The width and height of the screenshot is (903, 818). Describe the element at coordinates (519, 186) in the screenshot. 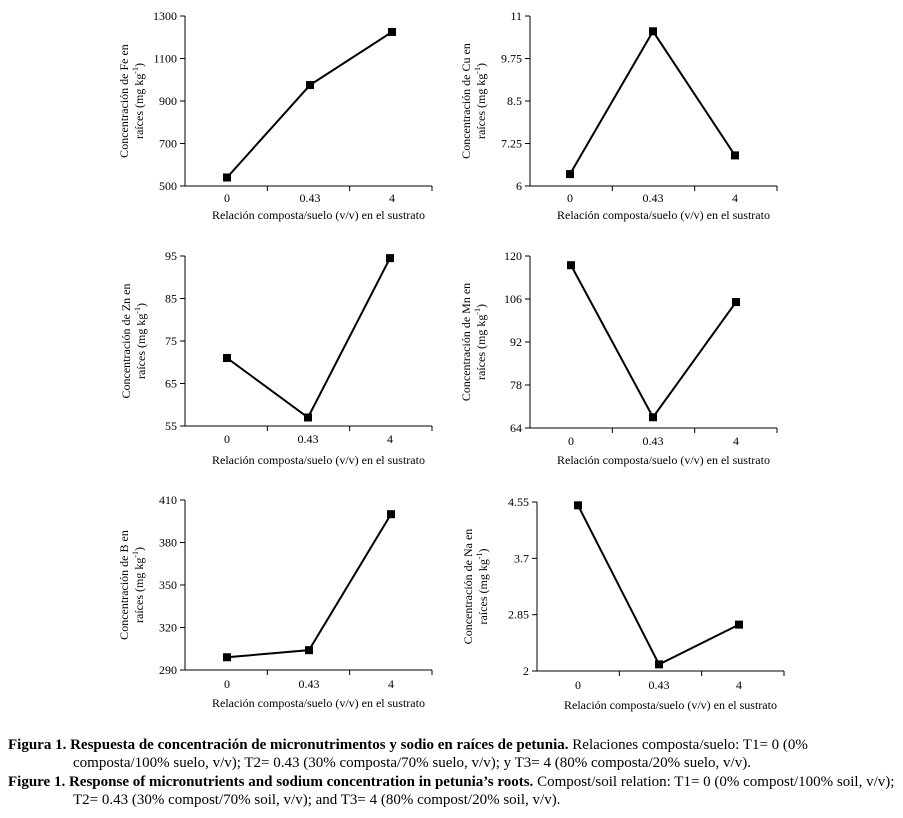

I see `y-tick-label: 6` at that location.